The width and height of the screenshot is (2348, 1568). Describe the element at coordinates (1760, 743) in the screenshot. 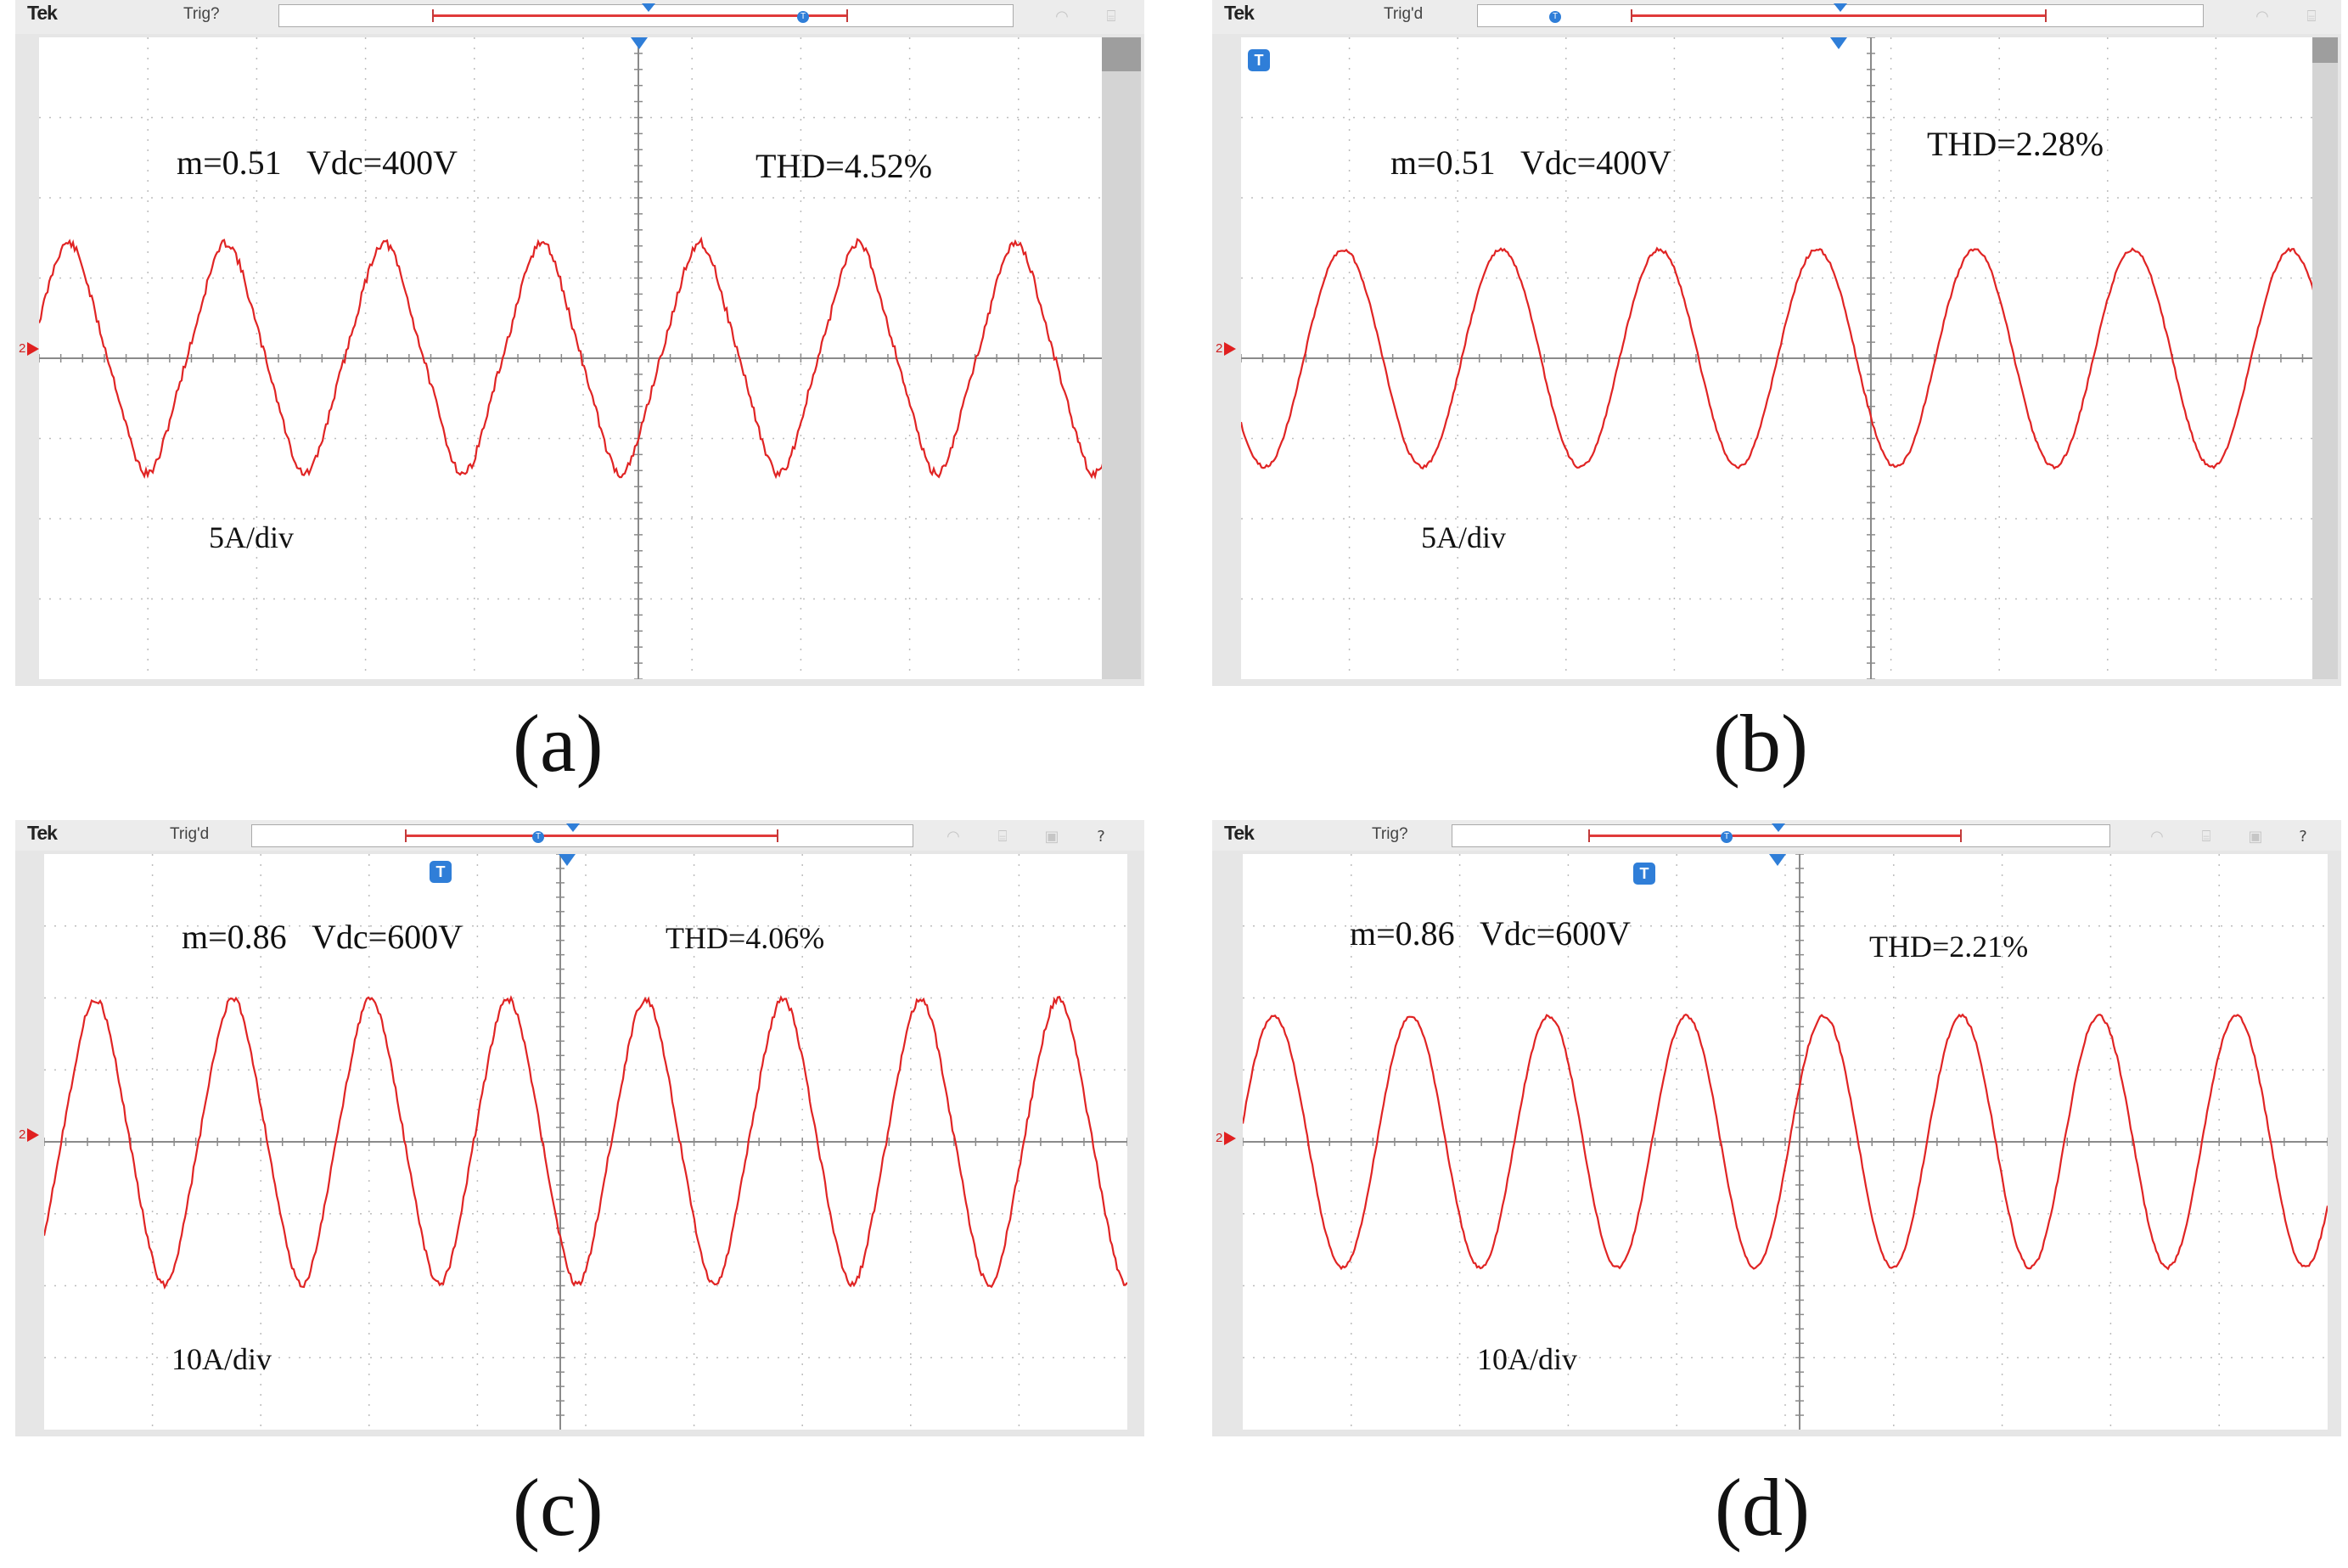

I see `caption-b: (b)` at that location.